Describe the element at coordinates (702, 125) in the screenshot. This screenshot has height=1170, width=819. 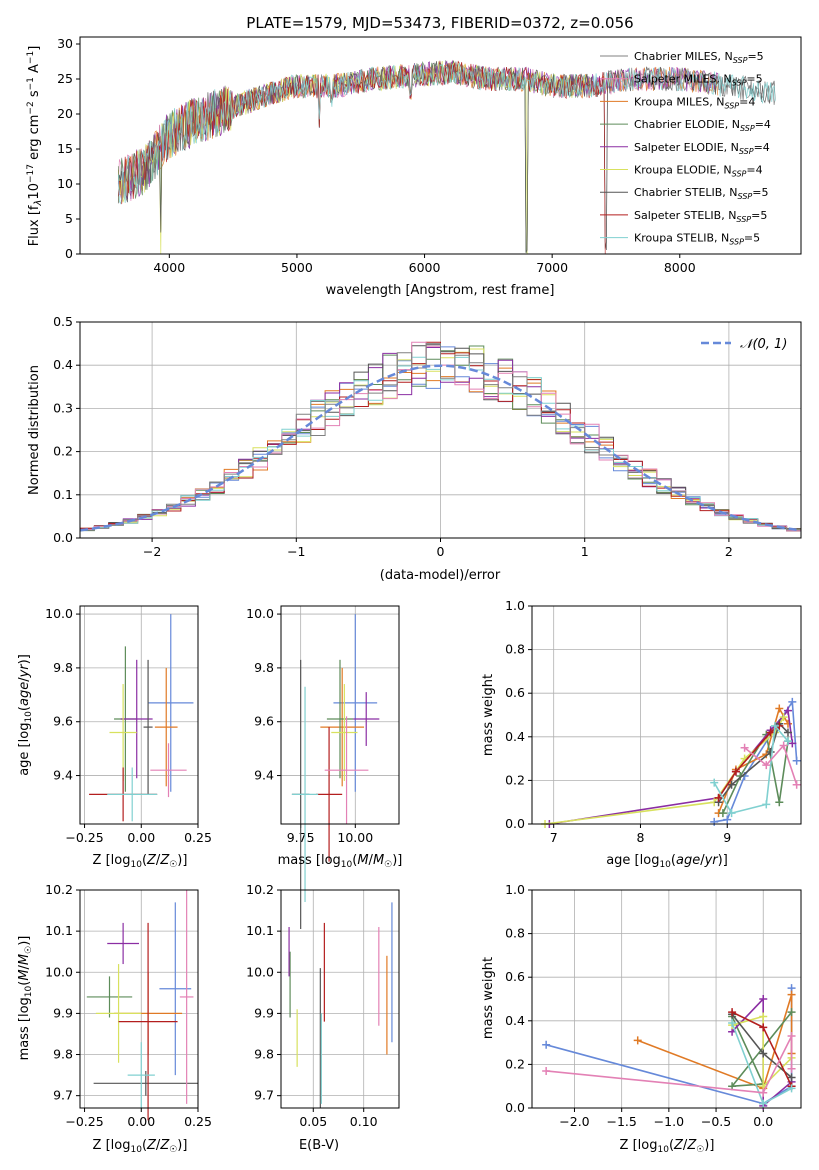
I see `legend-label: Chabrier ELODIE, NSSP=4` at that location.